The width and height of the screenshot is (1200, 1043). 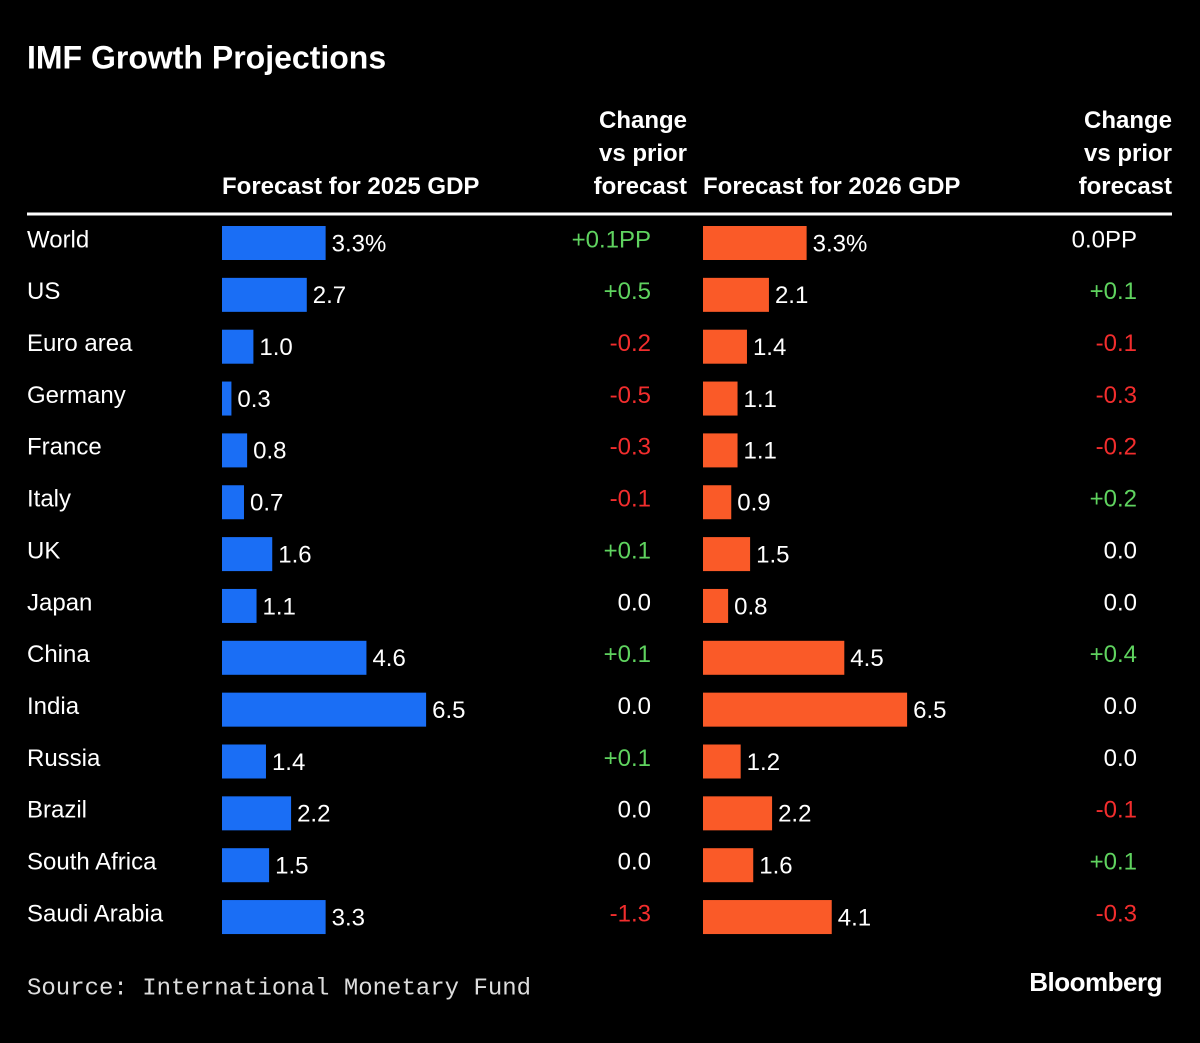 What do you see at coordinates (53, 706) in the screenshot?
I see `row-label: India` at bounding box center [53, 706].